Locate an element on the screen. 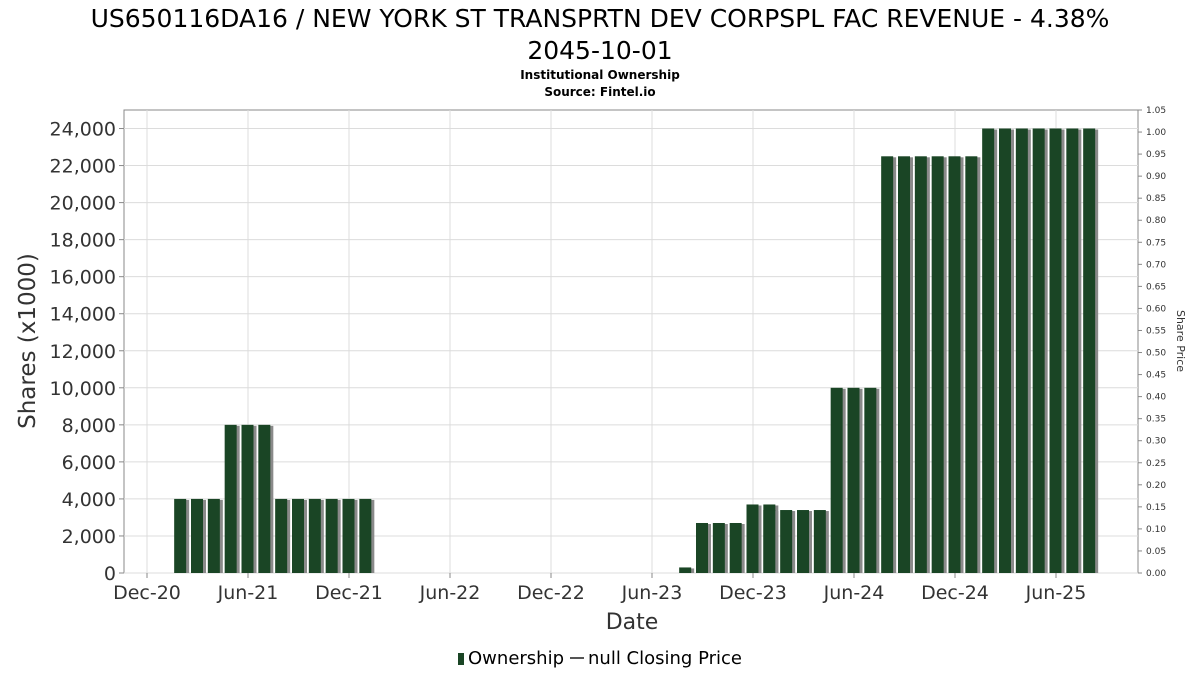 This screenshot has height=675, width=1200. x-tick-label: Jun-21 is located at coordinates (248, 593).